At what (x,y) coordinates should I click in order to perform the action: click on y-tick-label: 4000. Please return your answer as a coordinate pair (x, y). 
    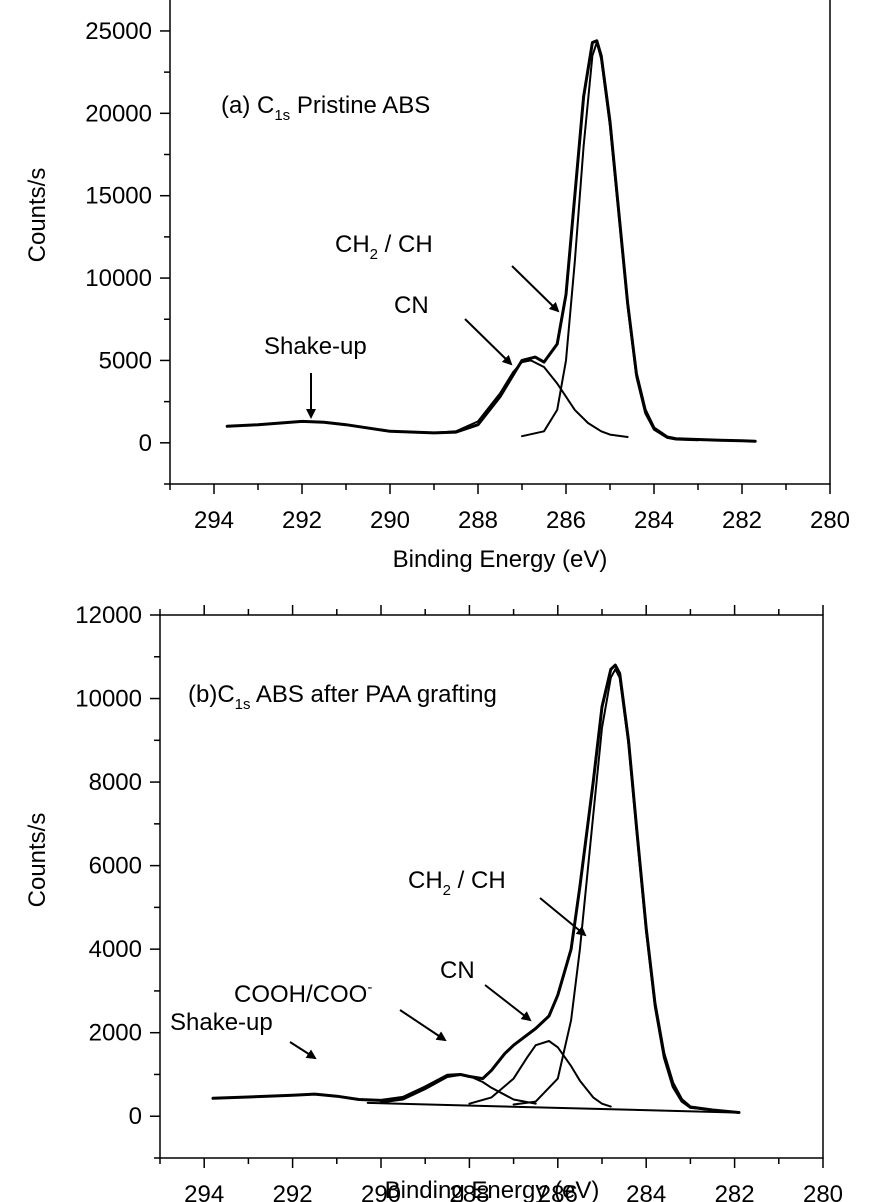
    Looking at the image, I should click on (115, 949).